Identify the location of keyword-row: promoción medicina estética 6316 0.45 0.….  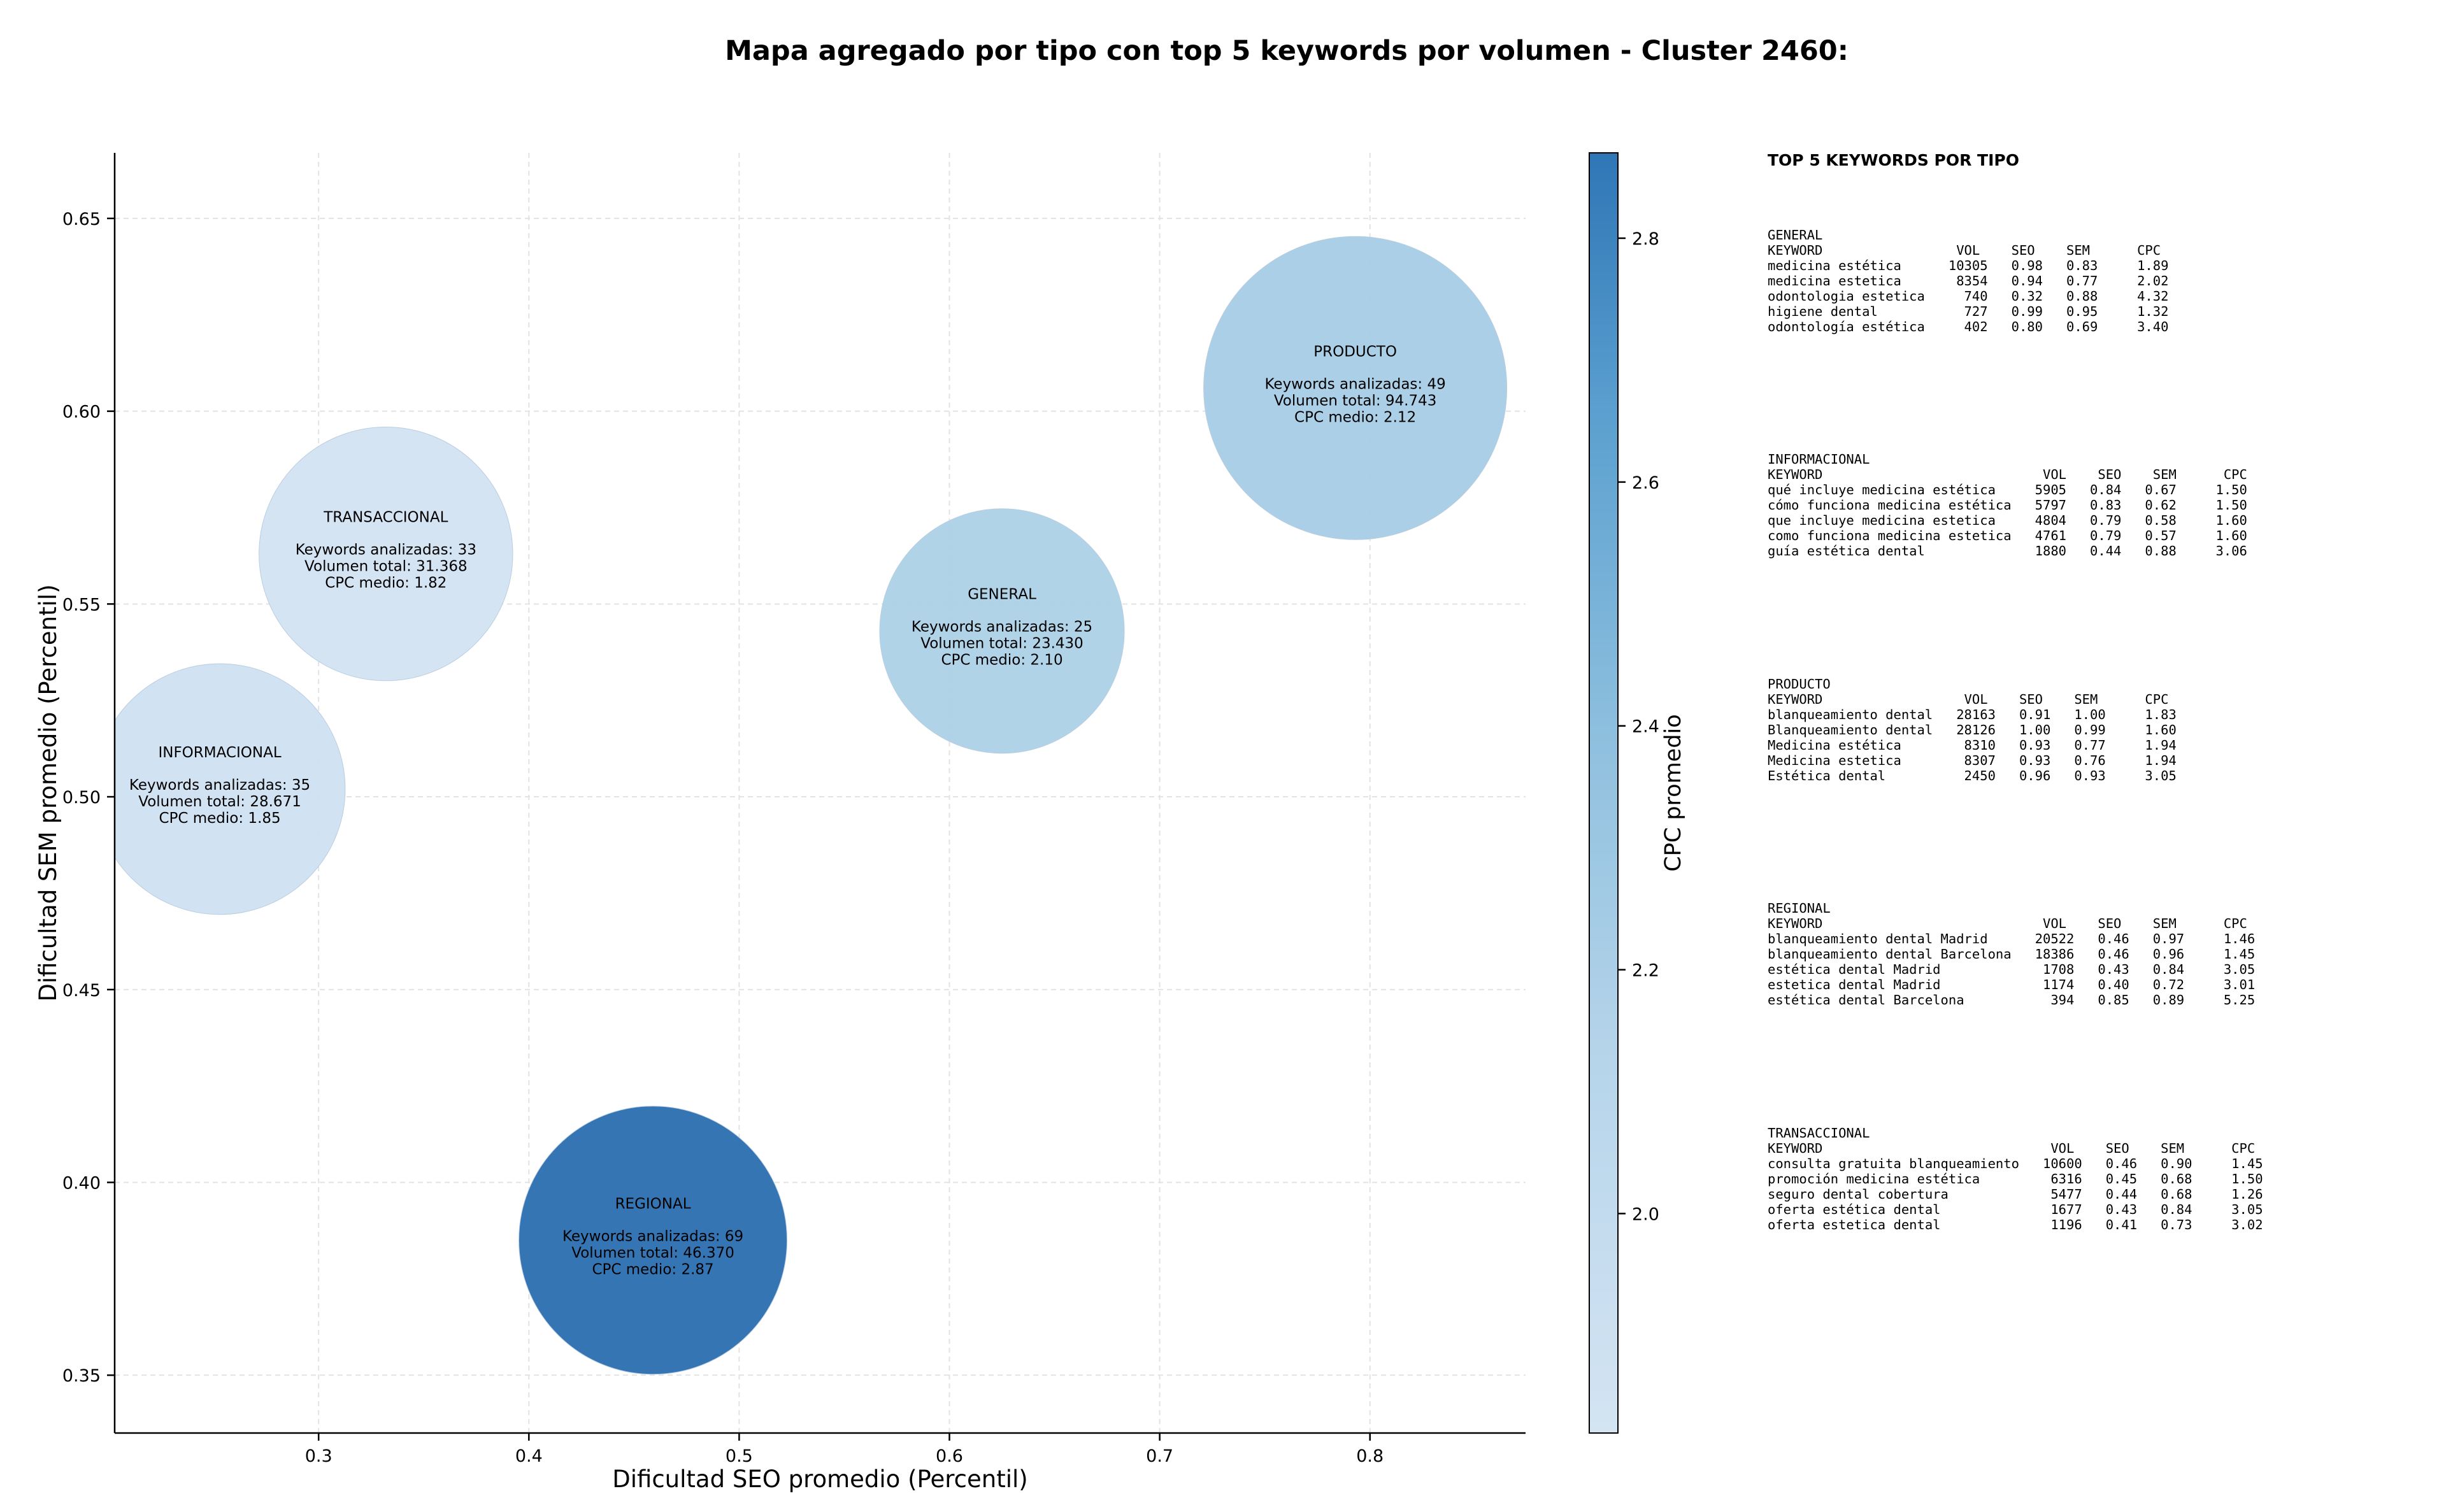
(2016, 1179).